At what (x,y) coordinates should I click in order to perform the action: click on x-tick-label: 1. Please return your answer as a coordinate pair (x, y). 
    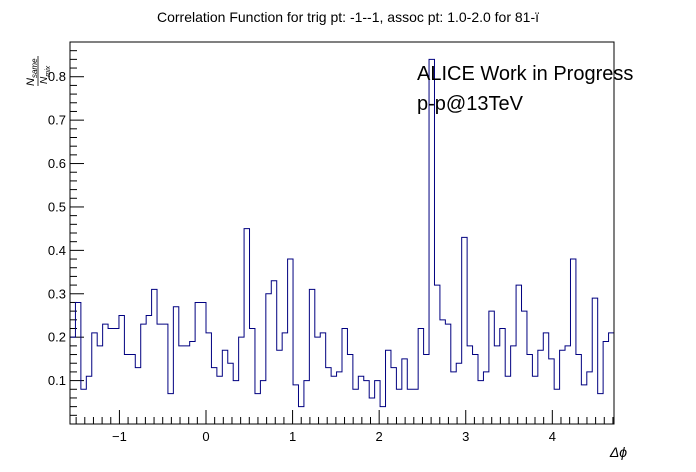
    Looking at the image, I should click on (292, 436).